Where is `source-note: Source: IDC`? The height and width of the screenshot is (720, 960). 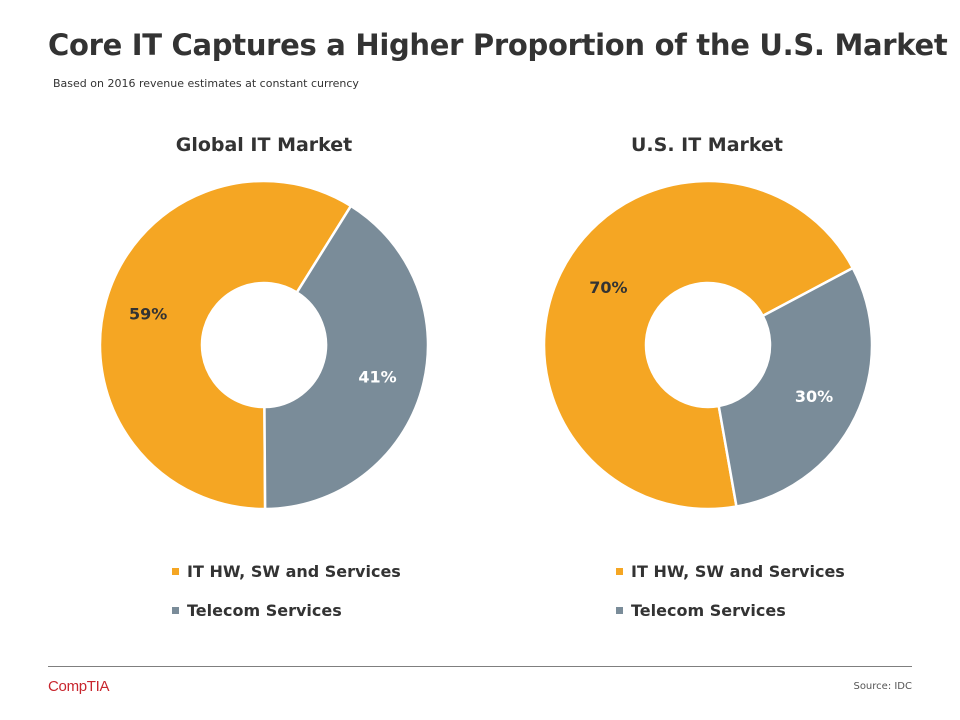 source-note: Source: IDC is located at coordinates (882, 686).